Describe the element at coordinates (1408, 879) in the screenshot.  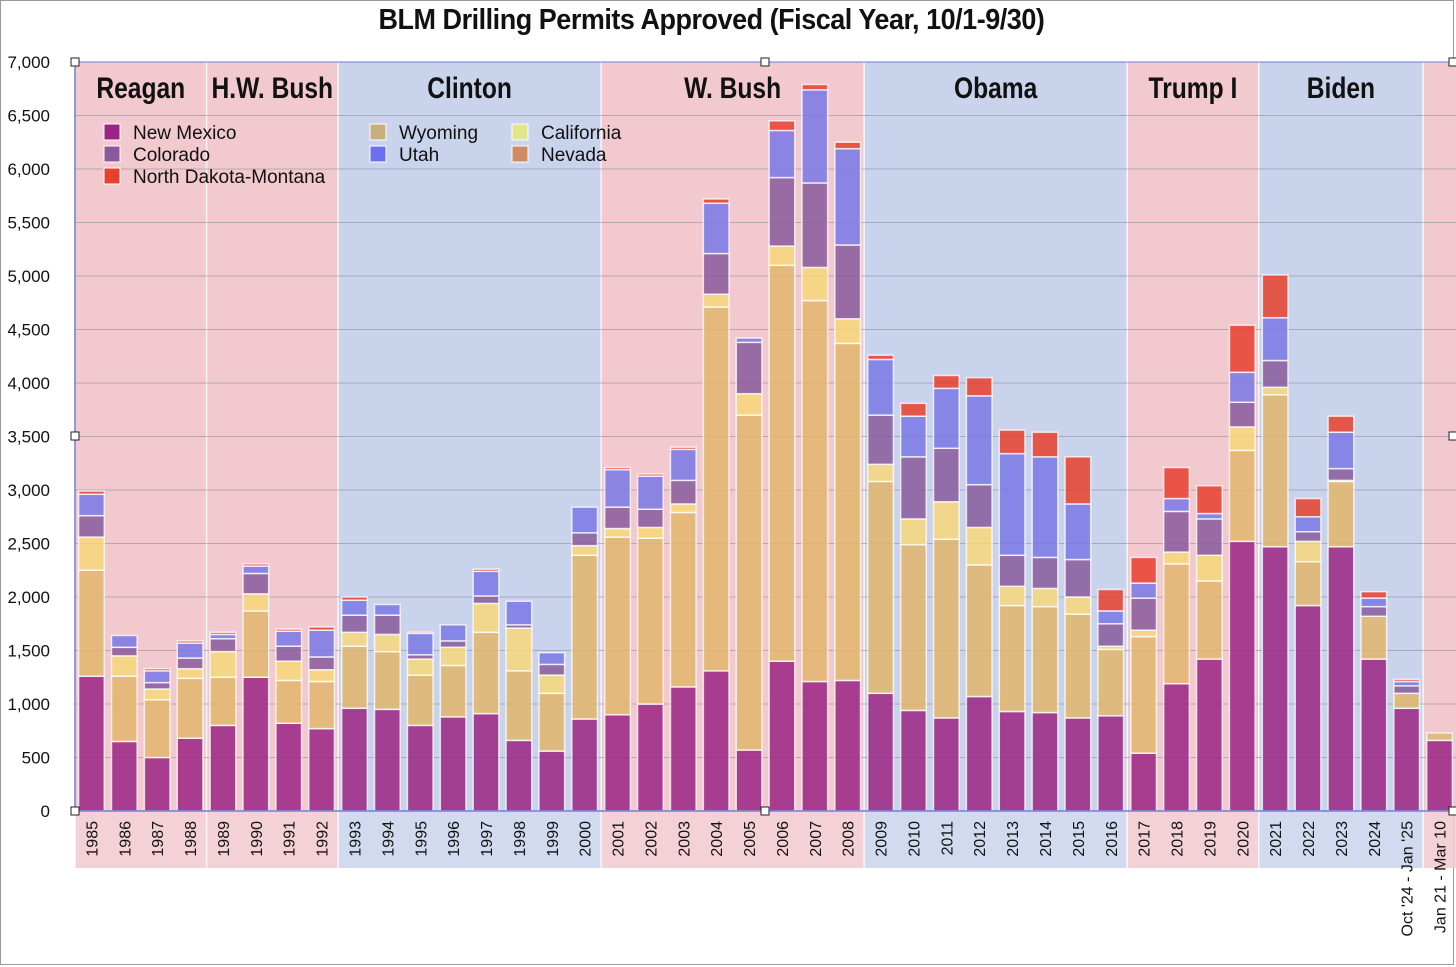
I see `x-tick-label: Oct '24 - Jan '25` at that location.